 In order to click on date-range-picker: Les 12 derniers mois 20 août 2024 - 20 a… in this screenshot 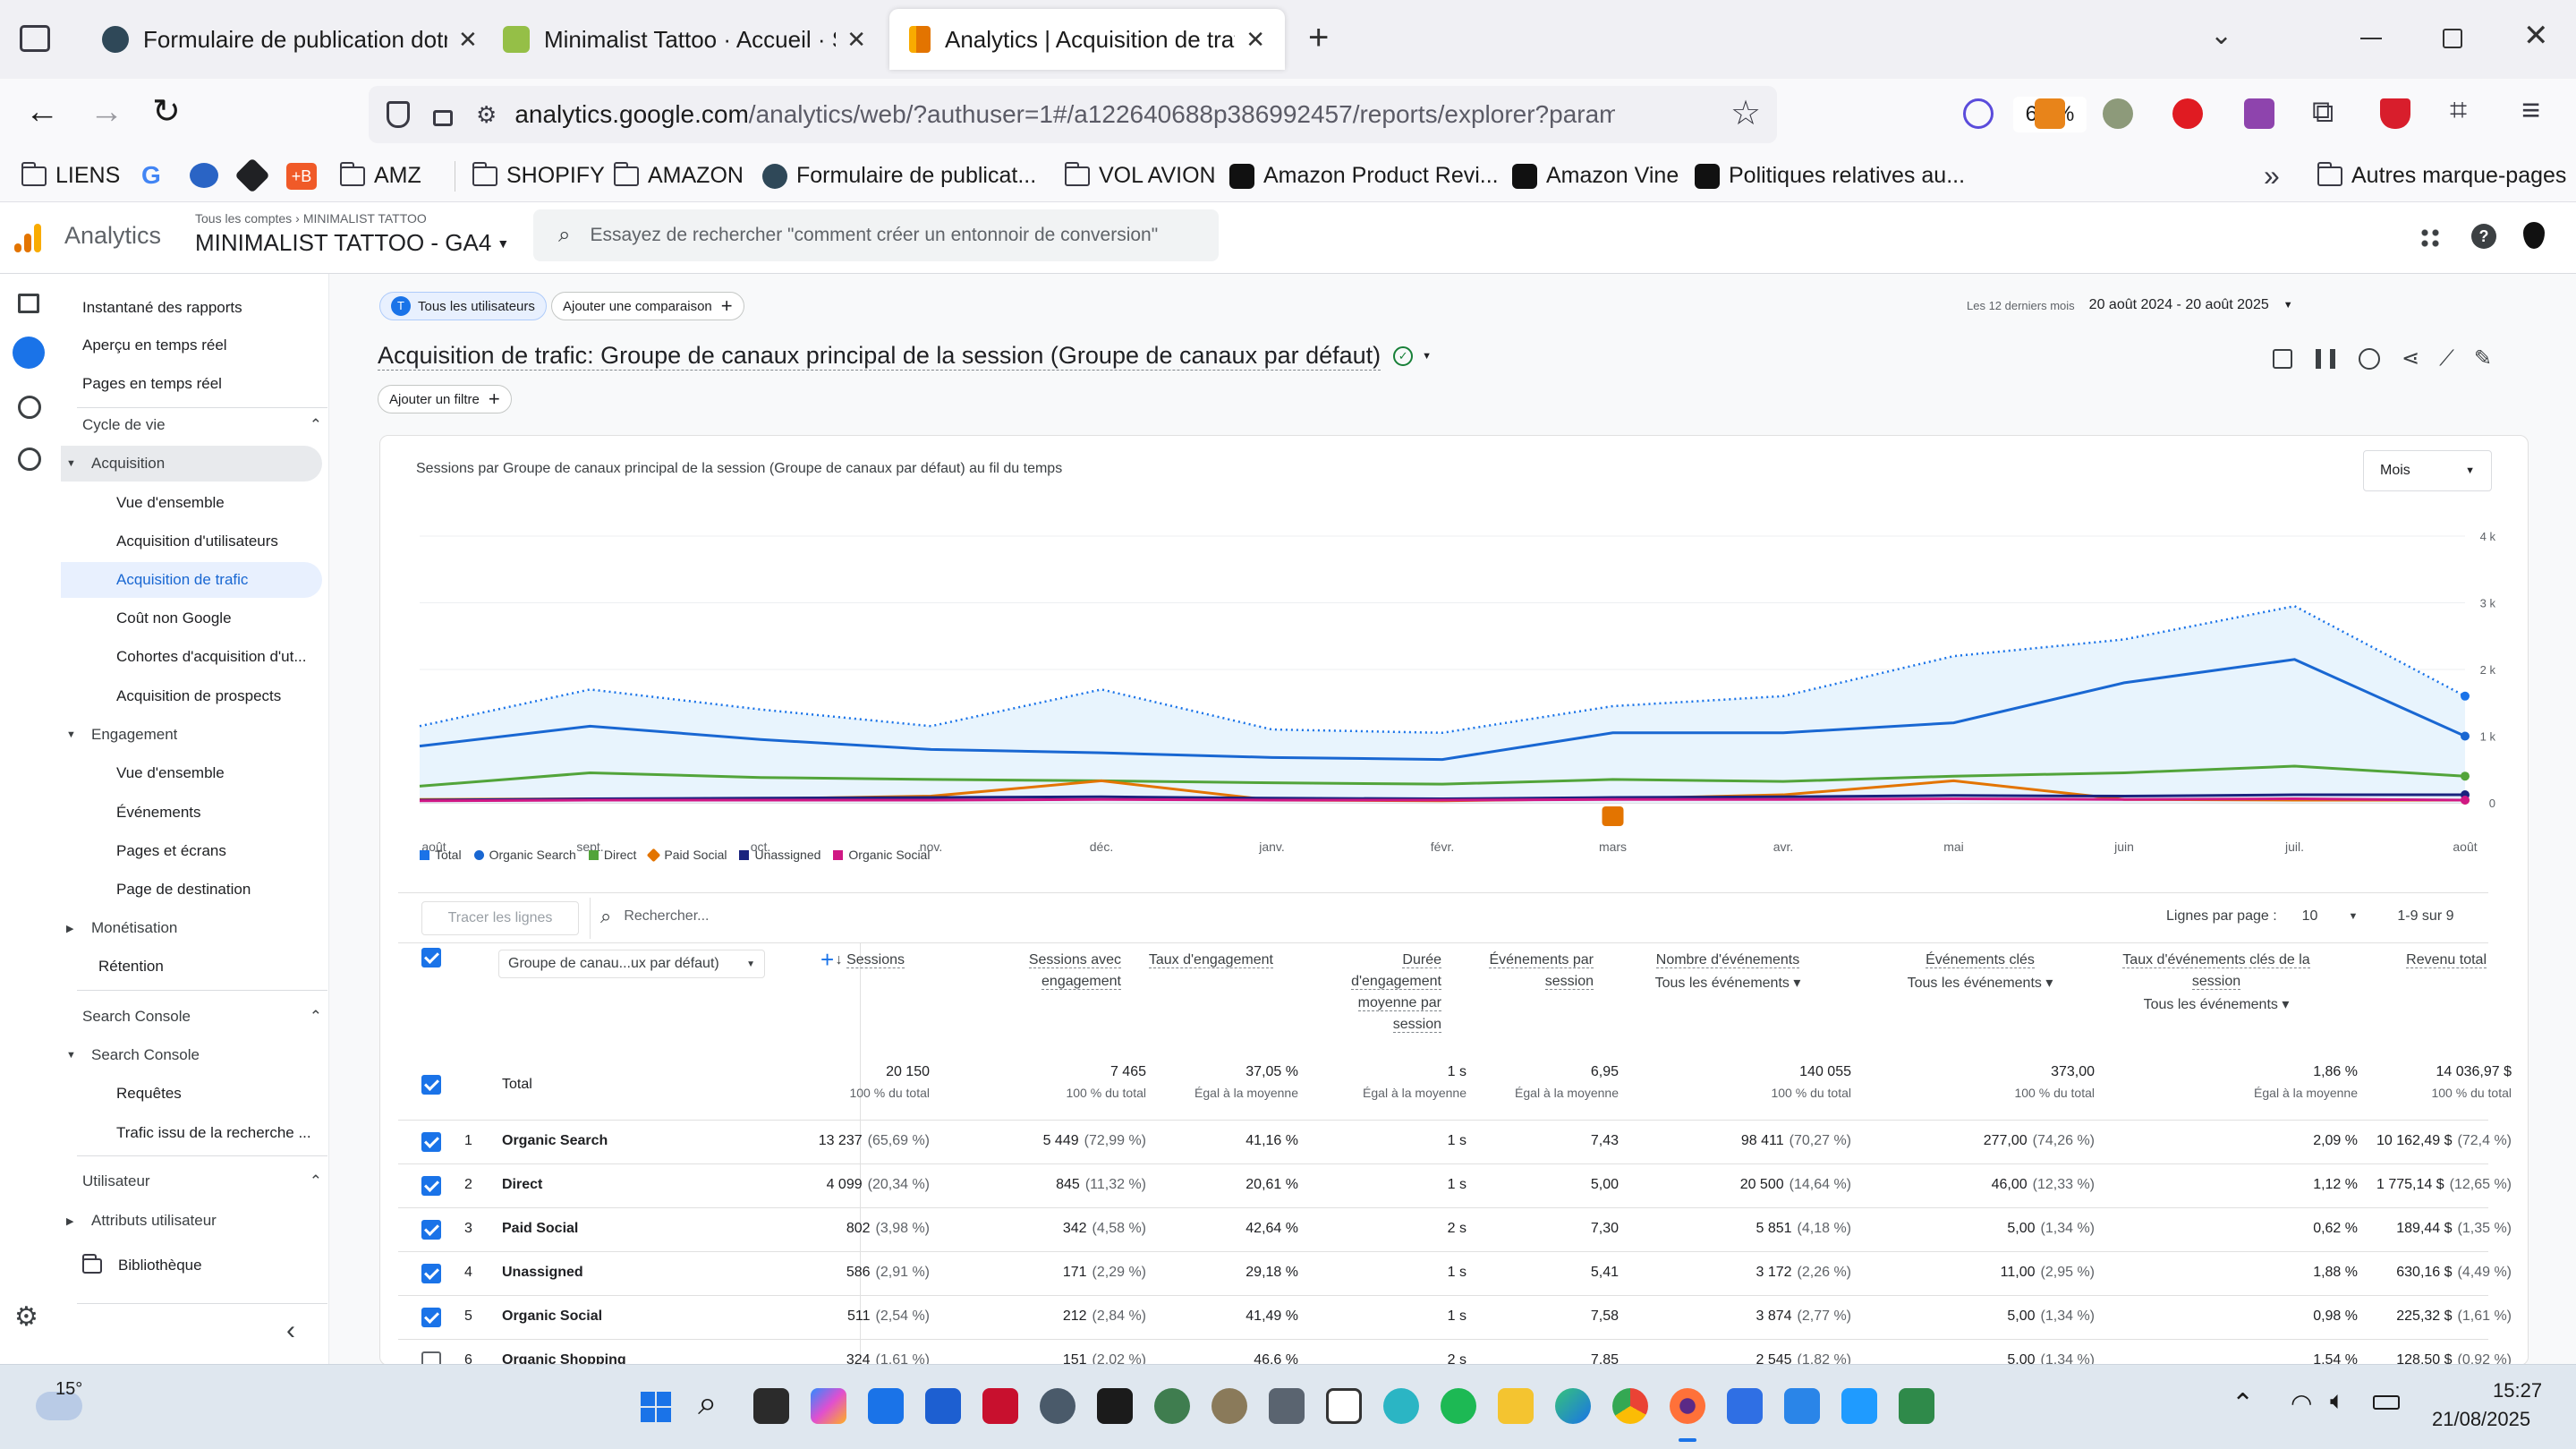, I will do `click(2130, 305)`.